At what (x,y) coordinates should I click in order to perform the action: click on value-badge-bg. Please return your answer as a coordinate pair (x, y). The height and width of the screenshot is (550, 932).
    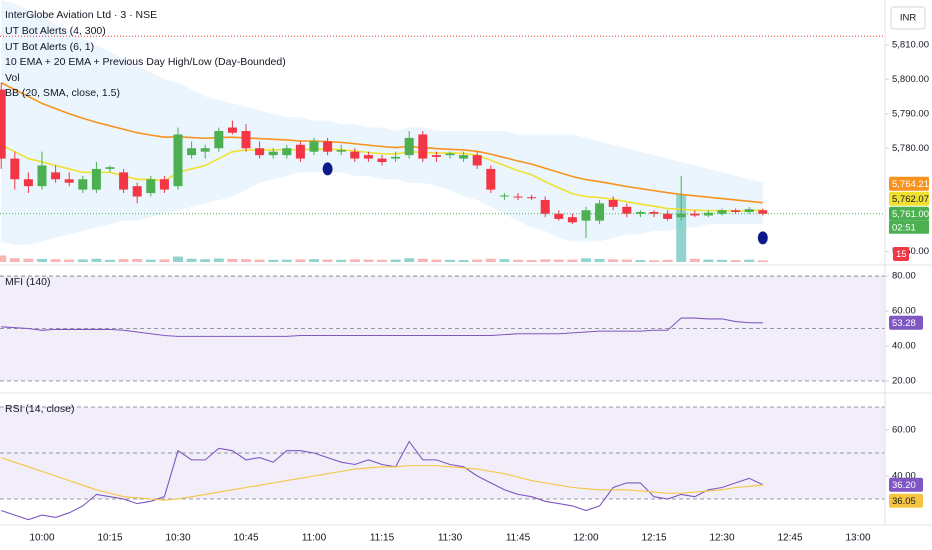
    Looking at the image, I should click on (906, 322).